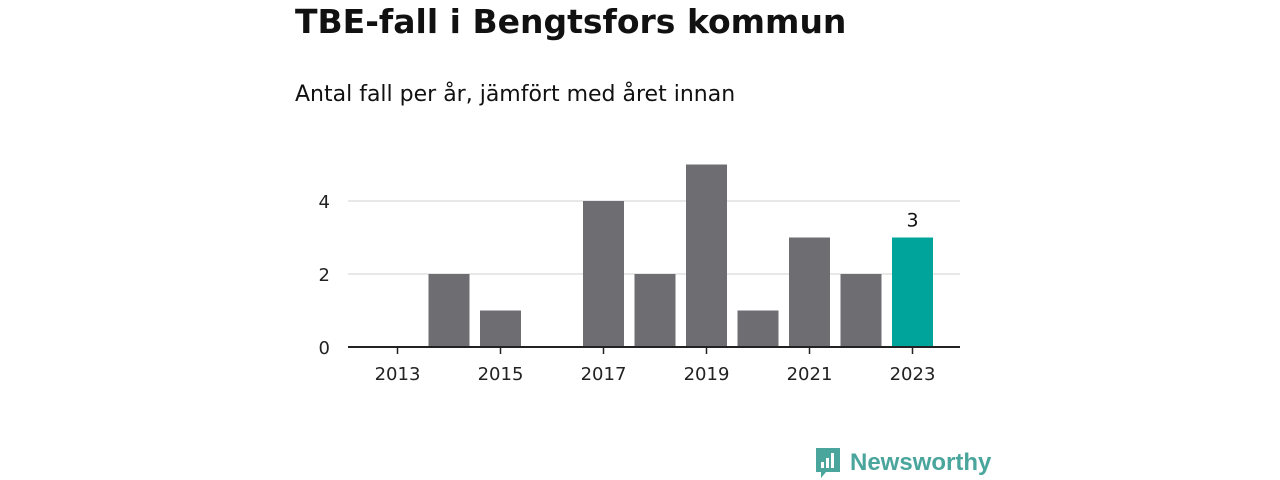 The height and width of the screenshot is (480, 1280). Describe the element at coordinates (571, 21) in the screenshot. I see `chart-title: TBE-fall i Bengtsfors kommun` at that location.